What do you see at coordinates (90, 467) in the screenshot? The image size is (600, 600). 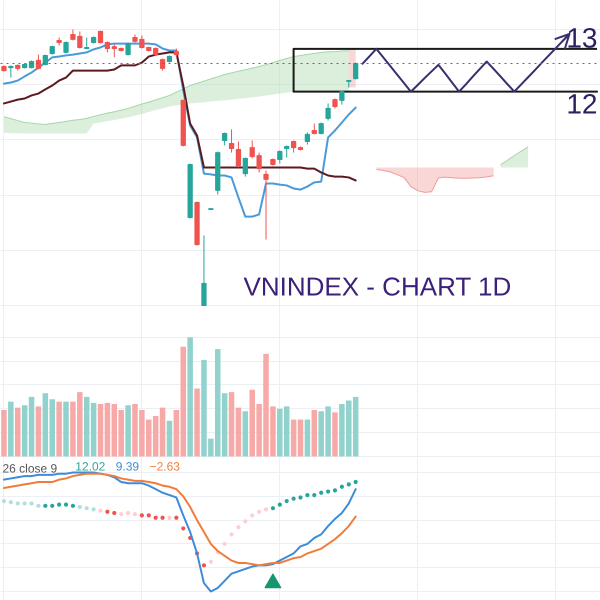 I see `text: 12.02` at bounding box center [90, 467].